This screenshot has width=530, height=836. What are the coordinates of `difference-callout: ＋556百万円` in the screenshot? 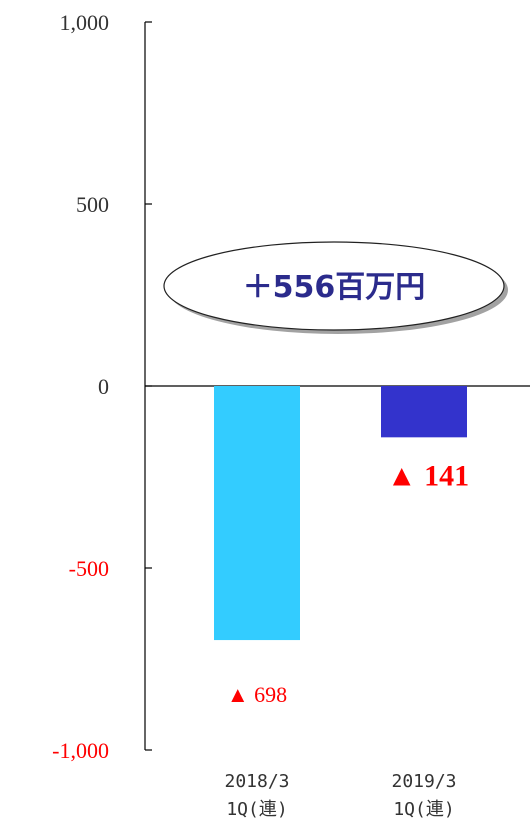 It's located at (335, 287).